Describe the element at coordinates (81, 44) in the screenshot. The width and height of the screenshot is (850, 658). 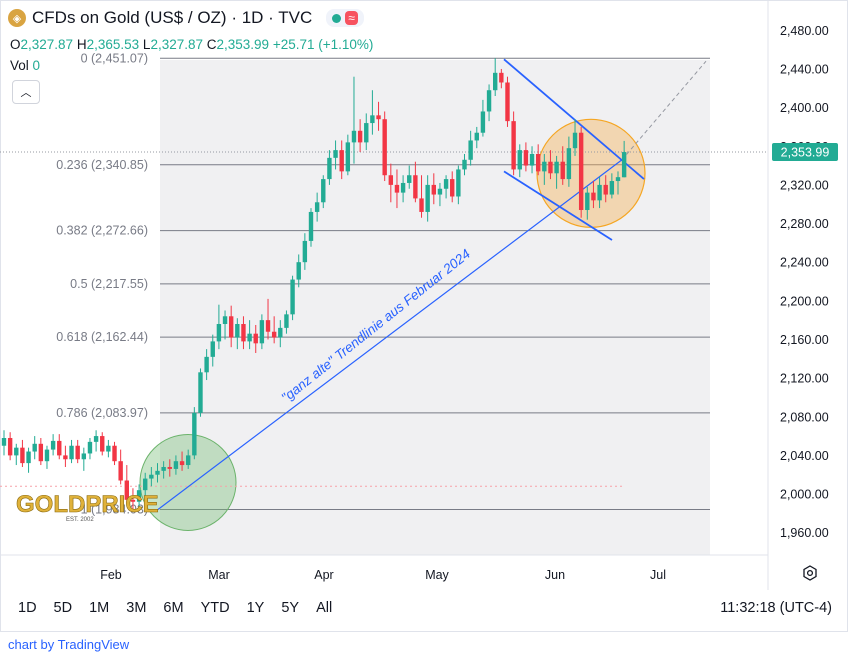
I see `high-label: H` at that location.